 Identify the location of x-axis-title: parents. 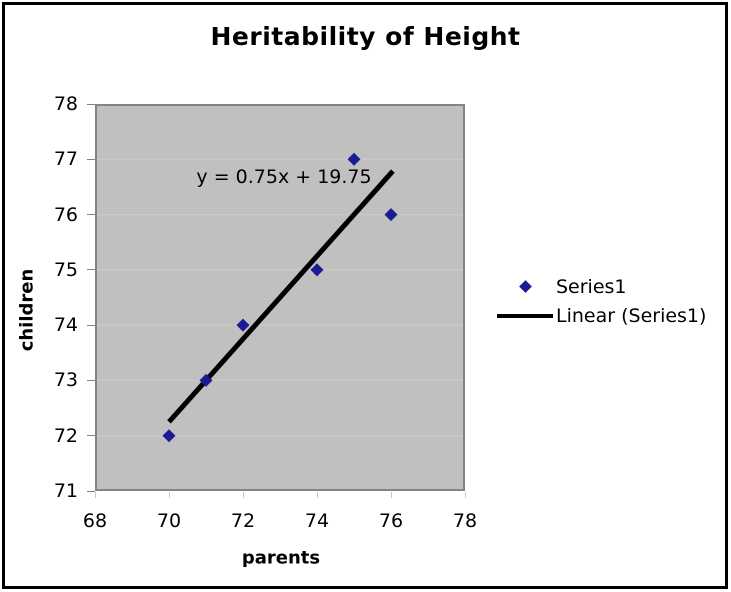
(281, 558).